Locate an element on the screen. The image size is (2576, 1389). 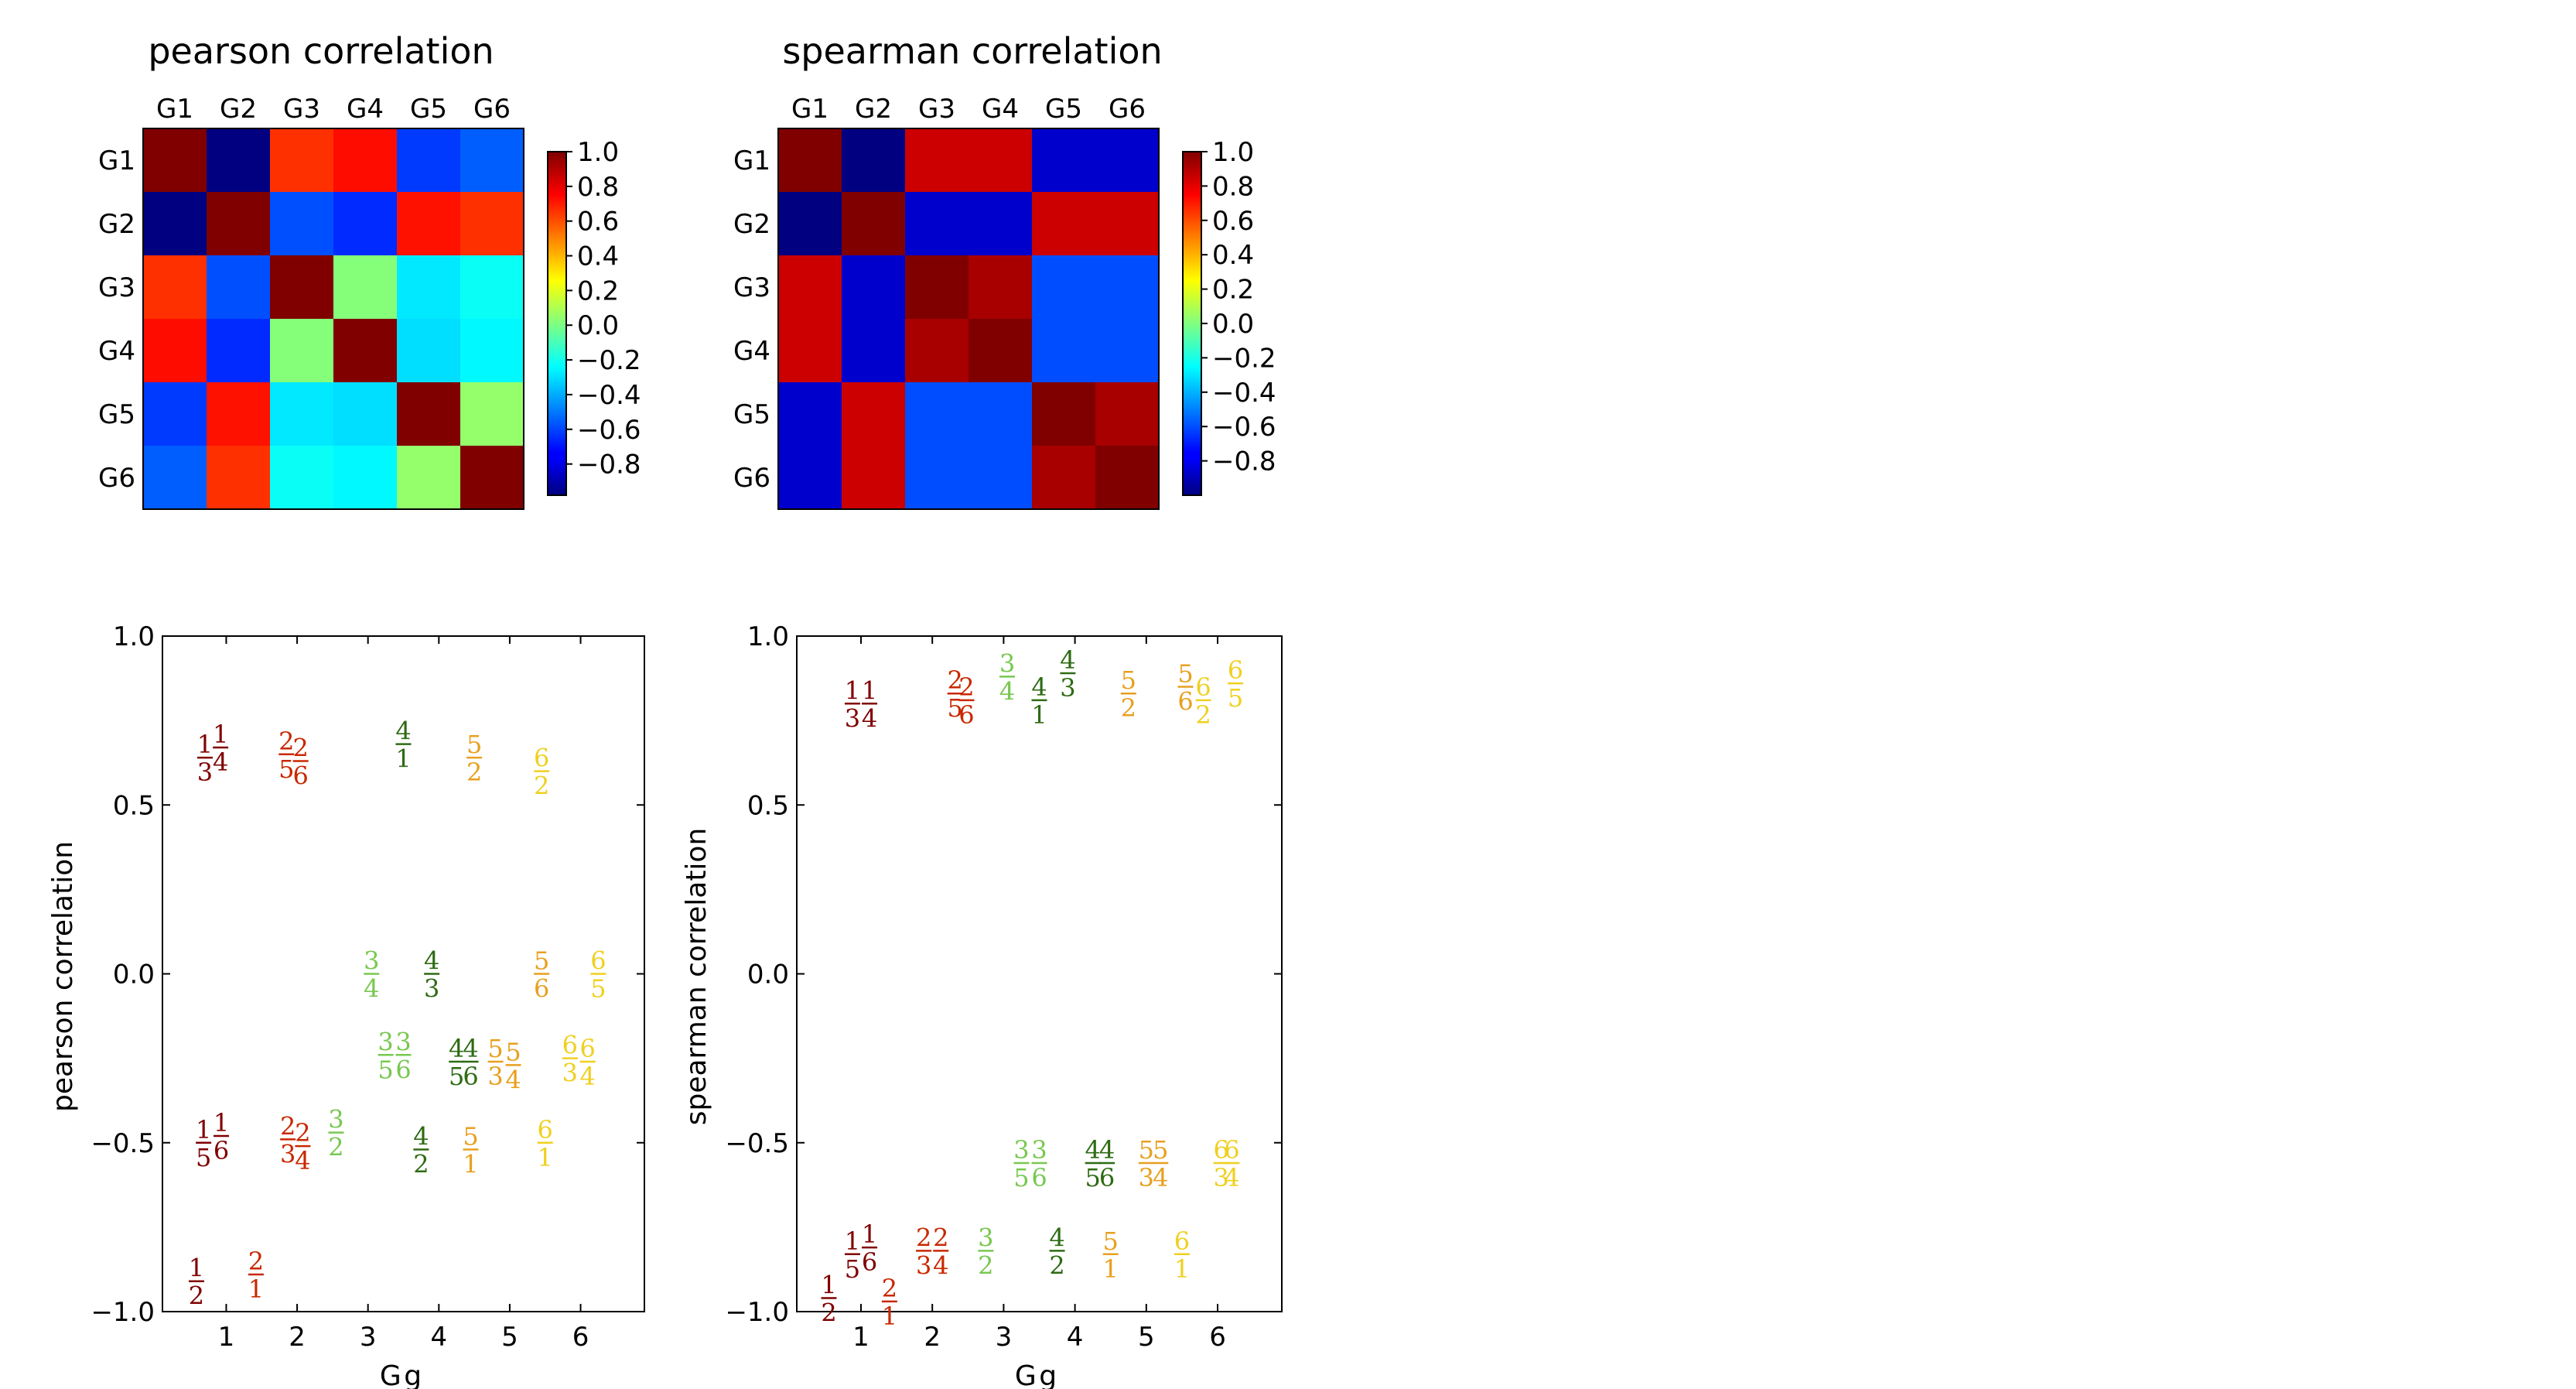
heatmap-cell-G4-G5 is located at coordinates (1064, 351).